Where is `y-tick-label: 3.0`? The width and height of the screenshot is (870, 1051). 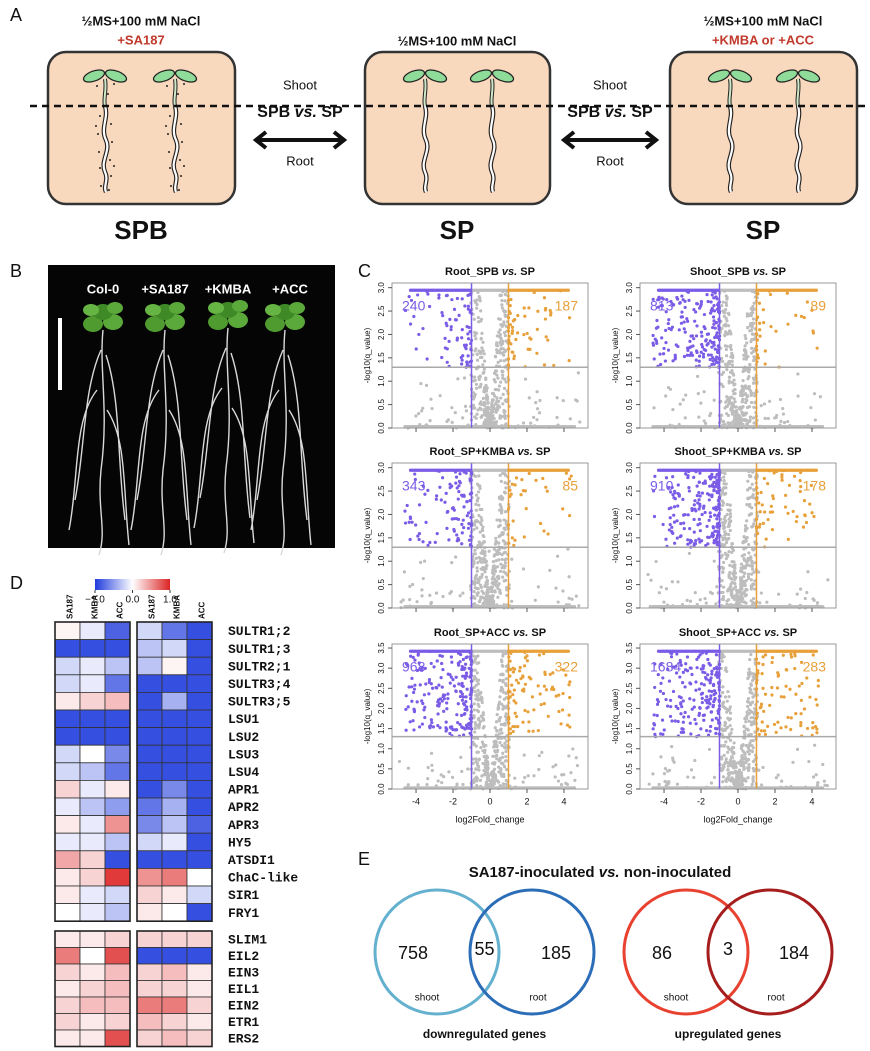 y-tick-label: 3.0 is located at coordinates (381, 288).